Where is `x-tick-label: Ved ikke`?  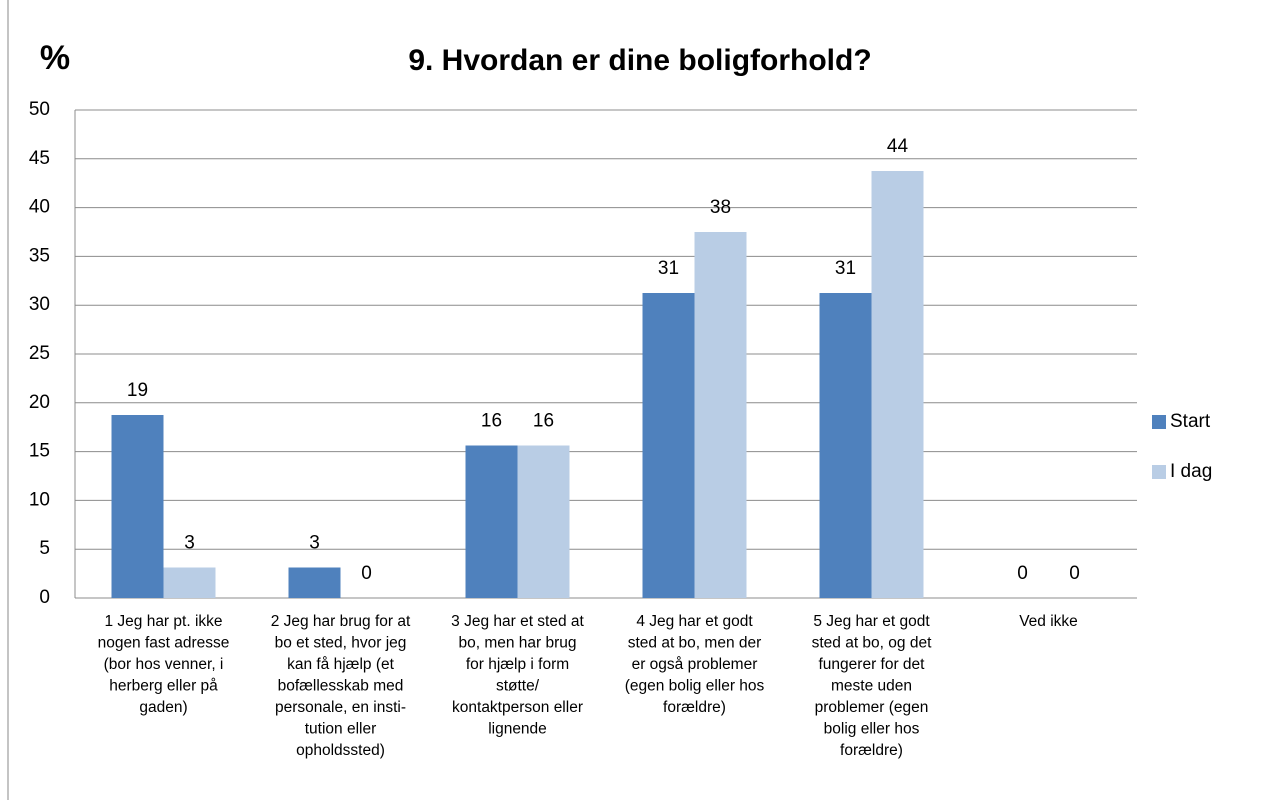
x-tick-label: Ved ikke is located at coordinates (1048, 621).